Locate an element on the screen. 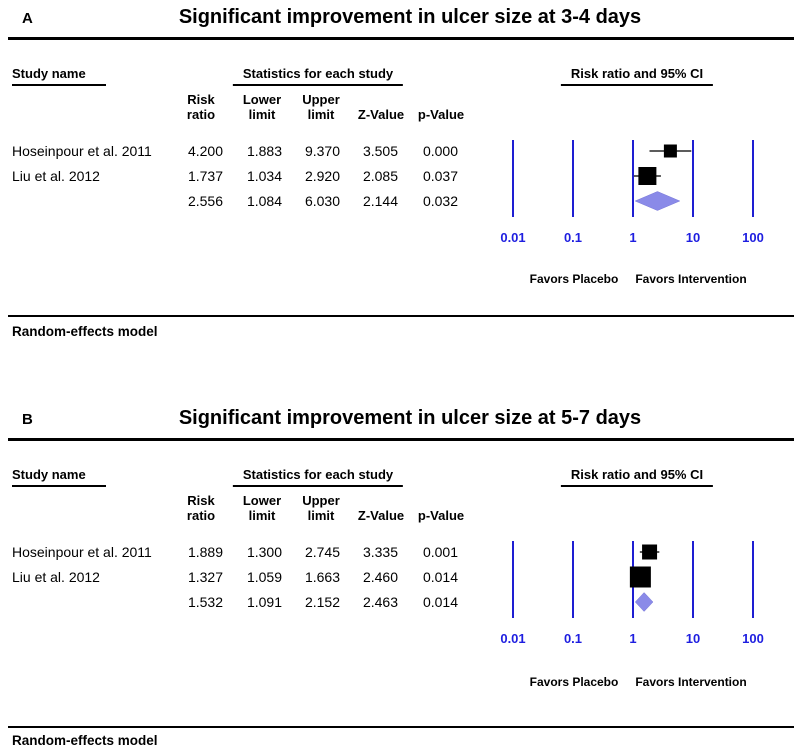 This screenshot has height=756, width=800. stat-value: 2.920 is located at coordinates (322, 176).